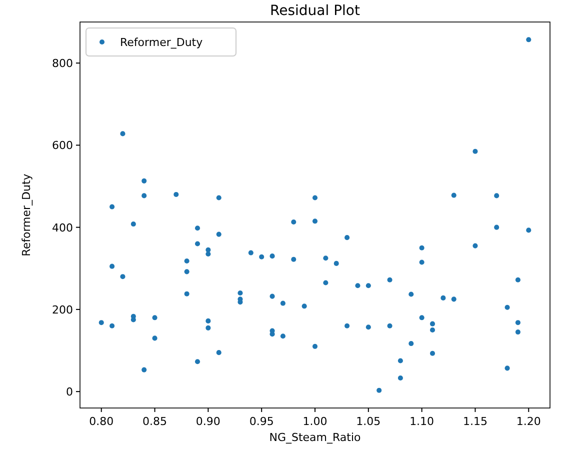  What do you see at coordinates (62, 227) in the screenshot?
I see `y-tick-label: 400` at bounding box center [62, 227].